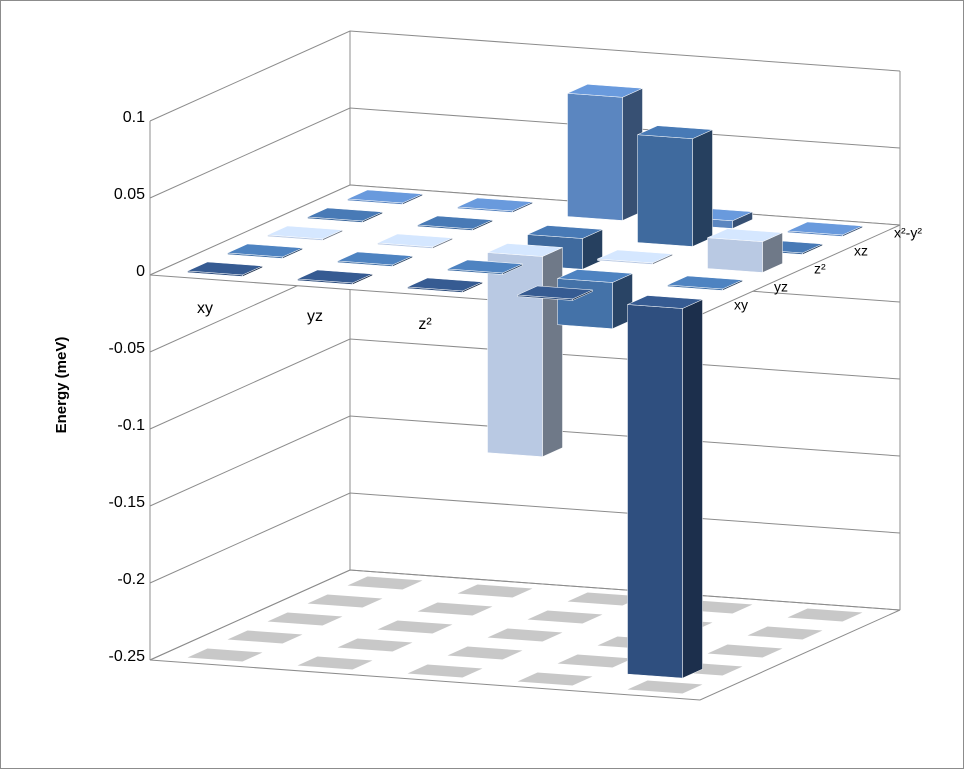 The height and width of the screenshot is (769, 964). I want to click on depth-tick-label: xy, so click(741, 305).